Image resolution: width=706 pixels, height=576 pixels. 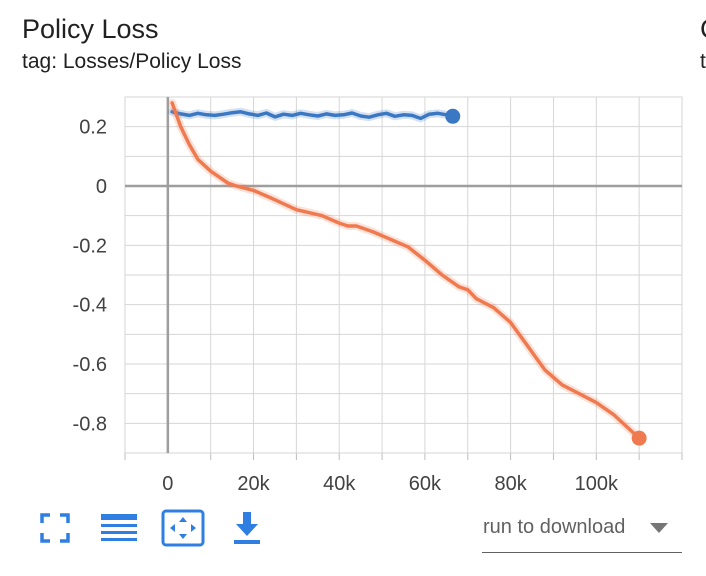 I want to click on y-tick-label: -0.2, so click(x=90, y=246).